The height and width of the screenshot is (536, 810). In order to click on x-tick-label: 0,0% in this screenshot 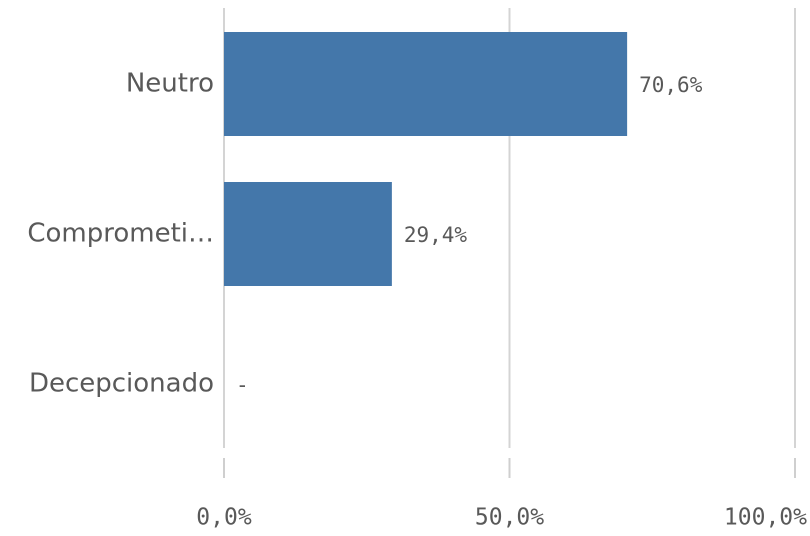, I will do `click(224, 518)`.